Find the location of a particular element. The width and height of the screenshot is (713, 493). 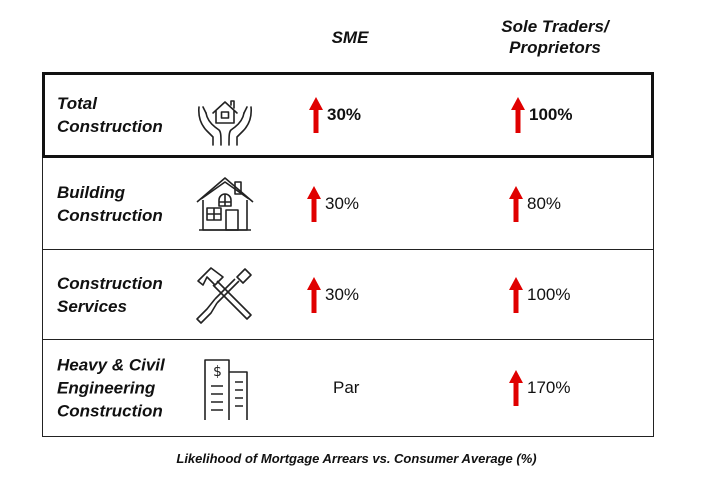

sole-value: 170% is located at coordinates (549, 387).